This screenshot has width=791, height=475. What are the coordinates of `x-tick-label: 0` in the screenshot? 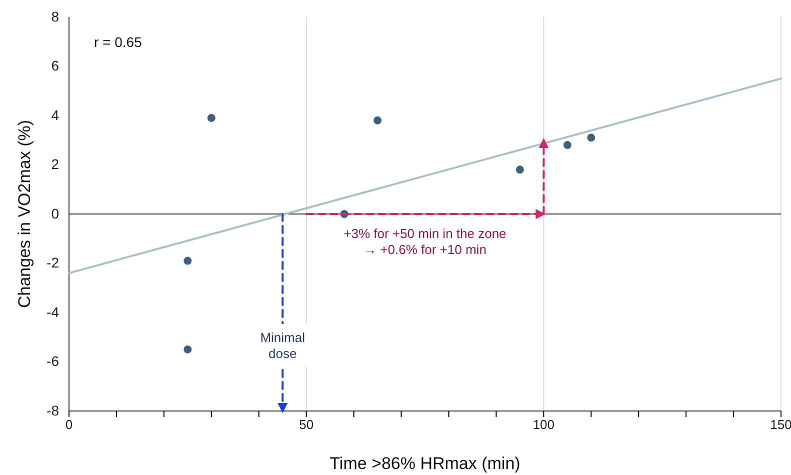 It's located at (69, 424).